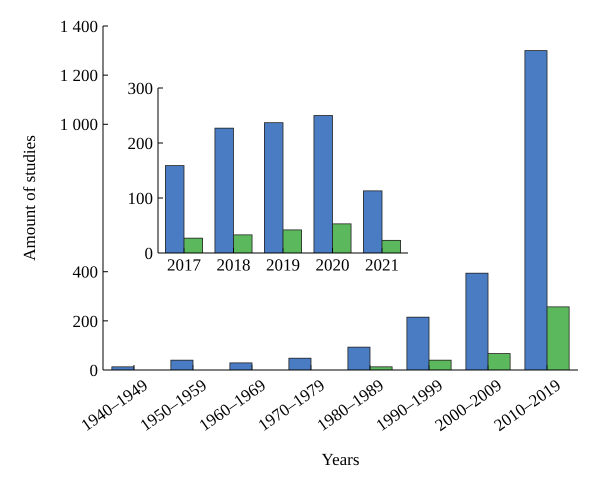 This screenshot has height=486, width=592. What do you see at coordinates (140, 88) in the screenshot?
I see `y-tick-label: 300` at bounding box center [140, 88].